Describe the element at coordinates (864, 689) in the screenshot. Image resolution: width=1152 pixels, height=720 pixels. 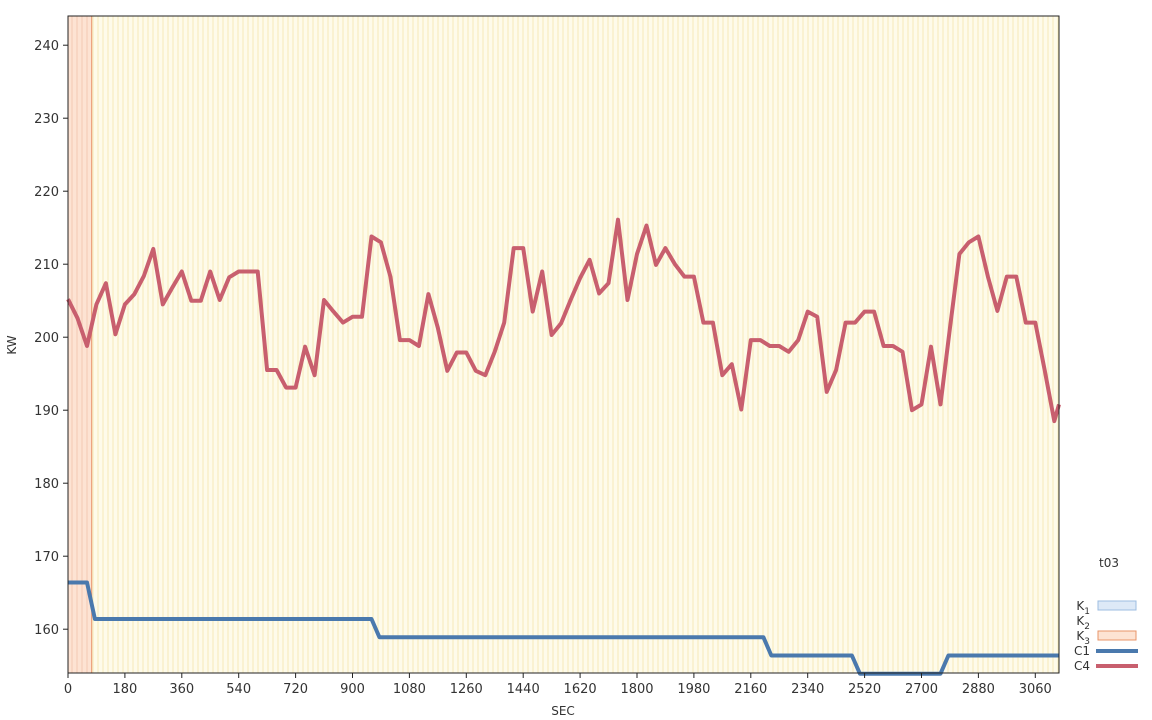
I see `x-tick-label: 2520` at that location.